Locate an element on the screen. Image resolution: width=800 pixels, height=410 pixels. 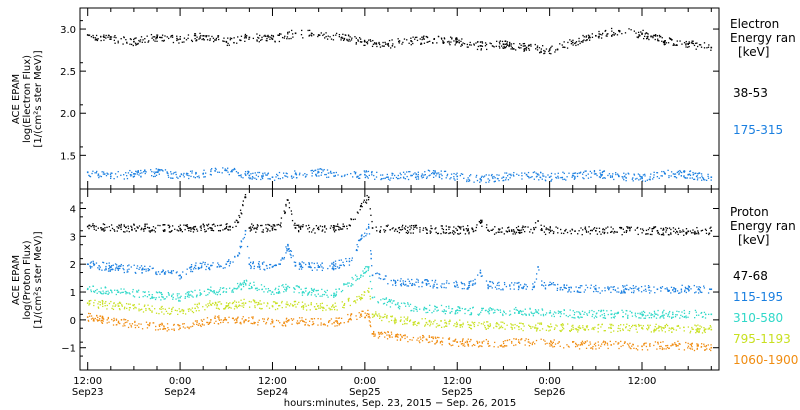
electron-y-label-1: ACE EPAM is located at coordinates (16, 99).